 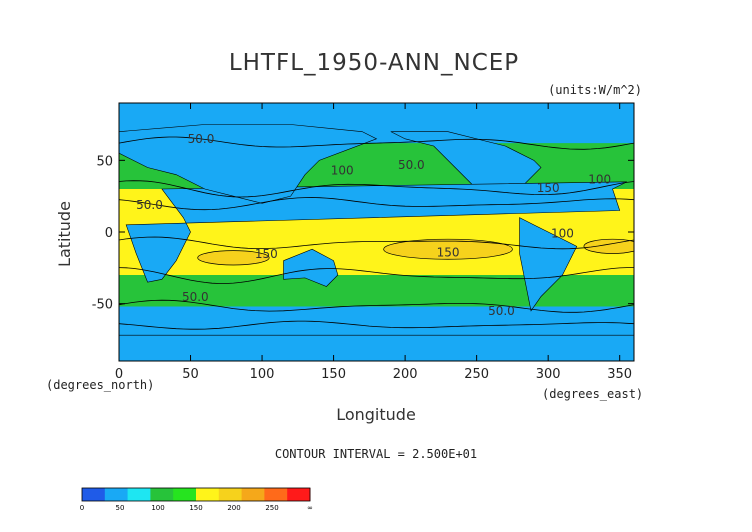 What do you see at coordinates (376, 454) in the screenshot?
I see `contour-interval-text: CONTOUR INTERVAL = 2.500E+01` at bounding box center [376, 454].